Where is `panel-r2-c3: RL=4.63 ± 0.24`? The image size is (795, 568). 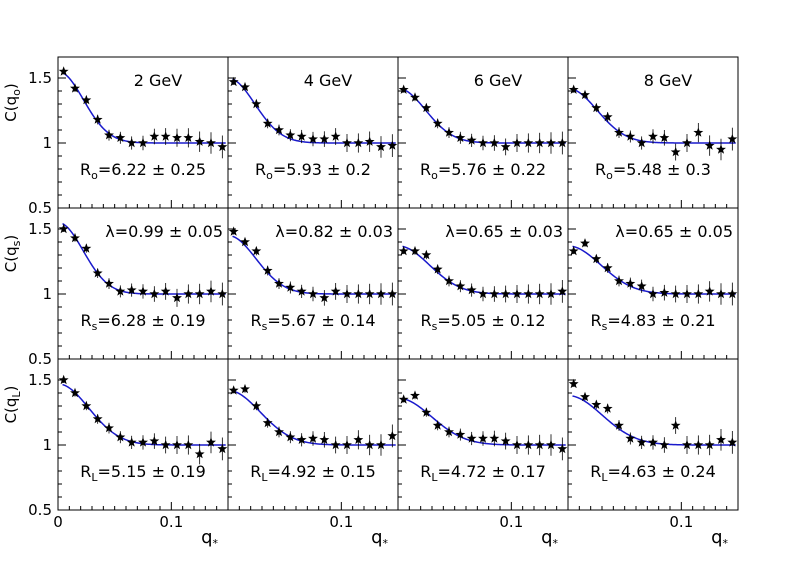
panel-r2-c3: RL=4.63 ± 0.24 is located at coordinates (653, 434).